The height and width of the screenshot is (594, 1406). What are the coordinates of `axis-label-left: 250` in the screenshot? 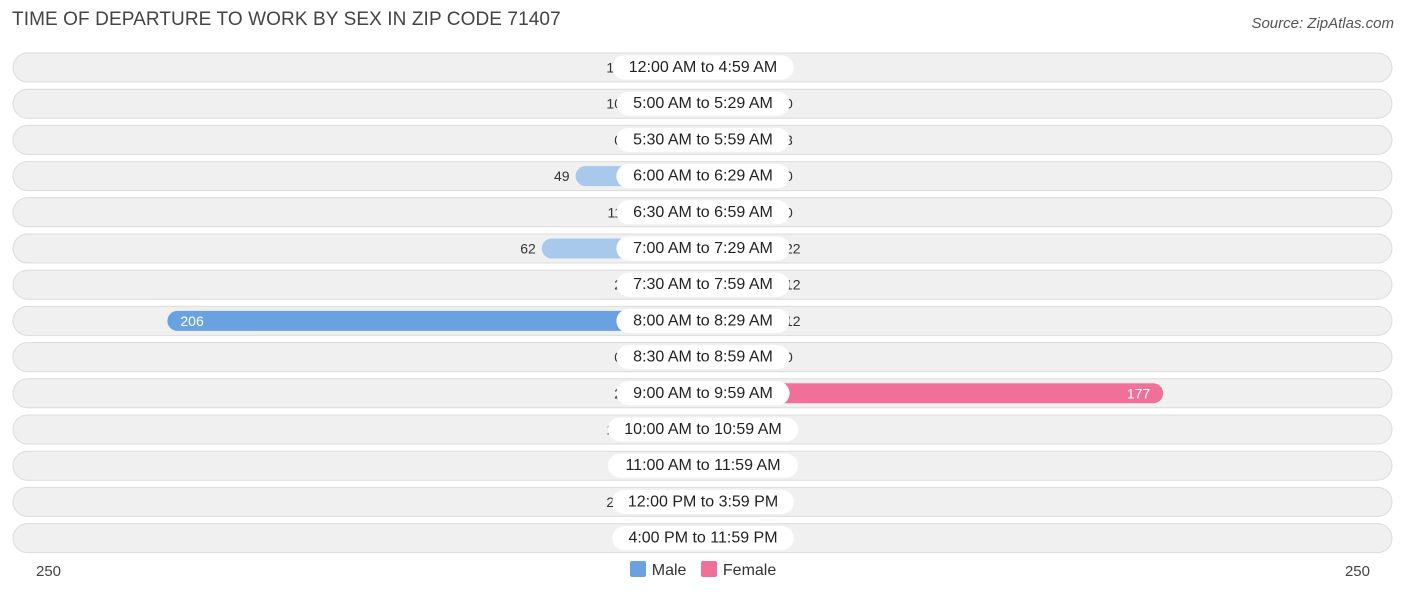 It's located at (48, 571).